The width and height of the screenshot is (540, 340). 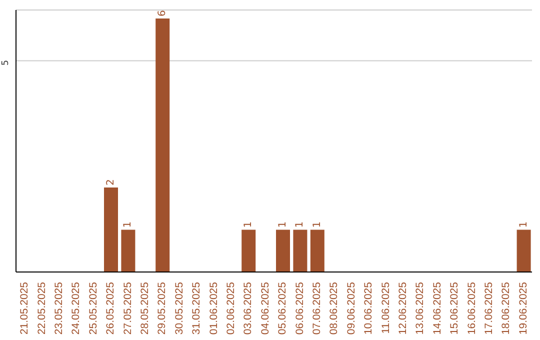 I want to click on data-label: 6, so click(x=162, y=13).